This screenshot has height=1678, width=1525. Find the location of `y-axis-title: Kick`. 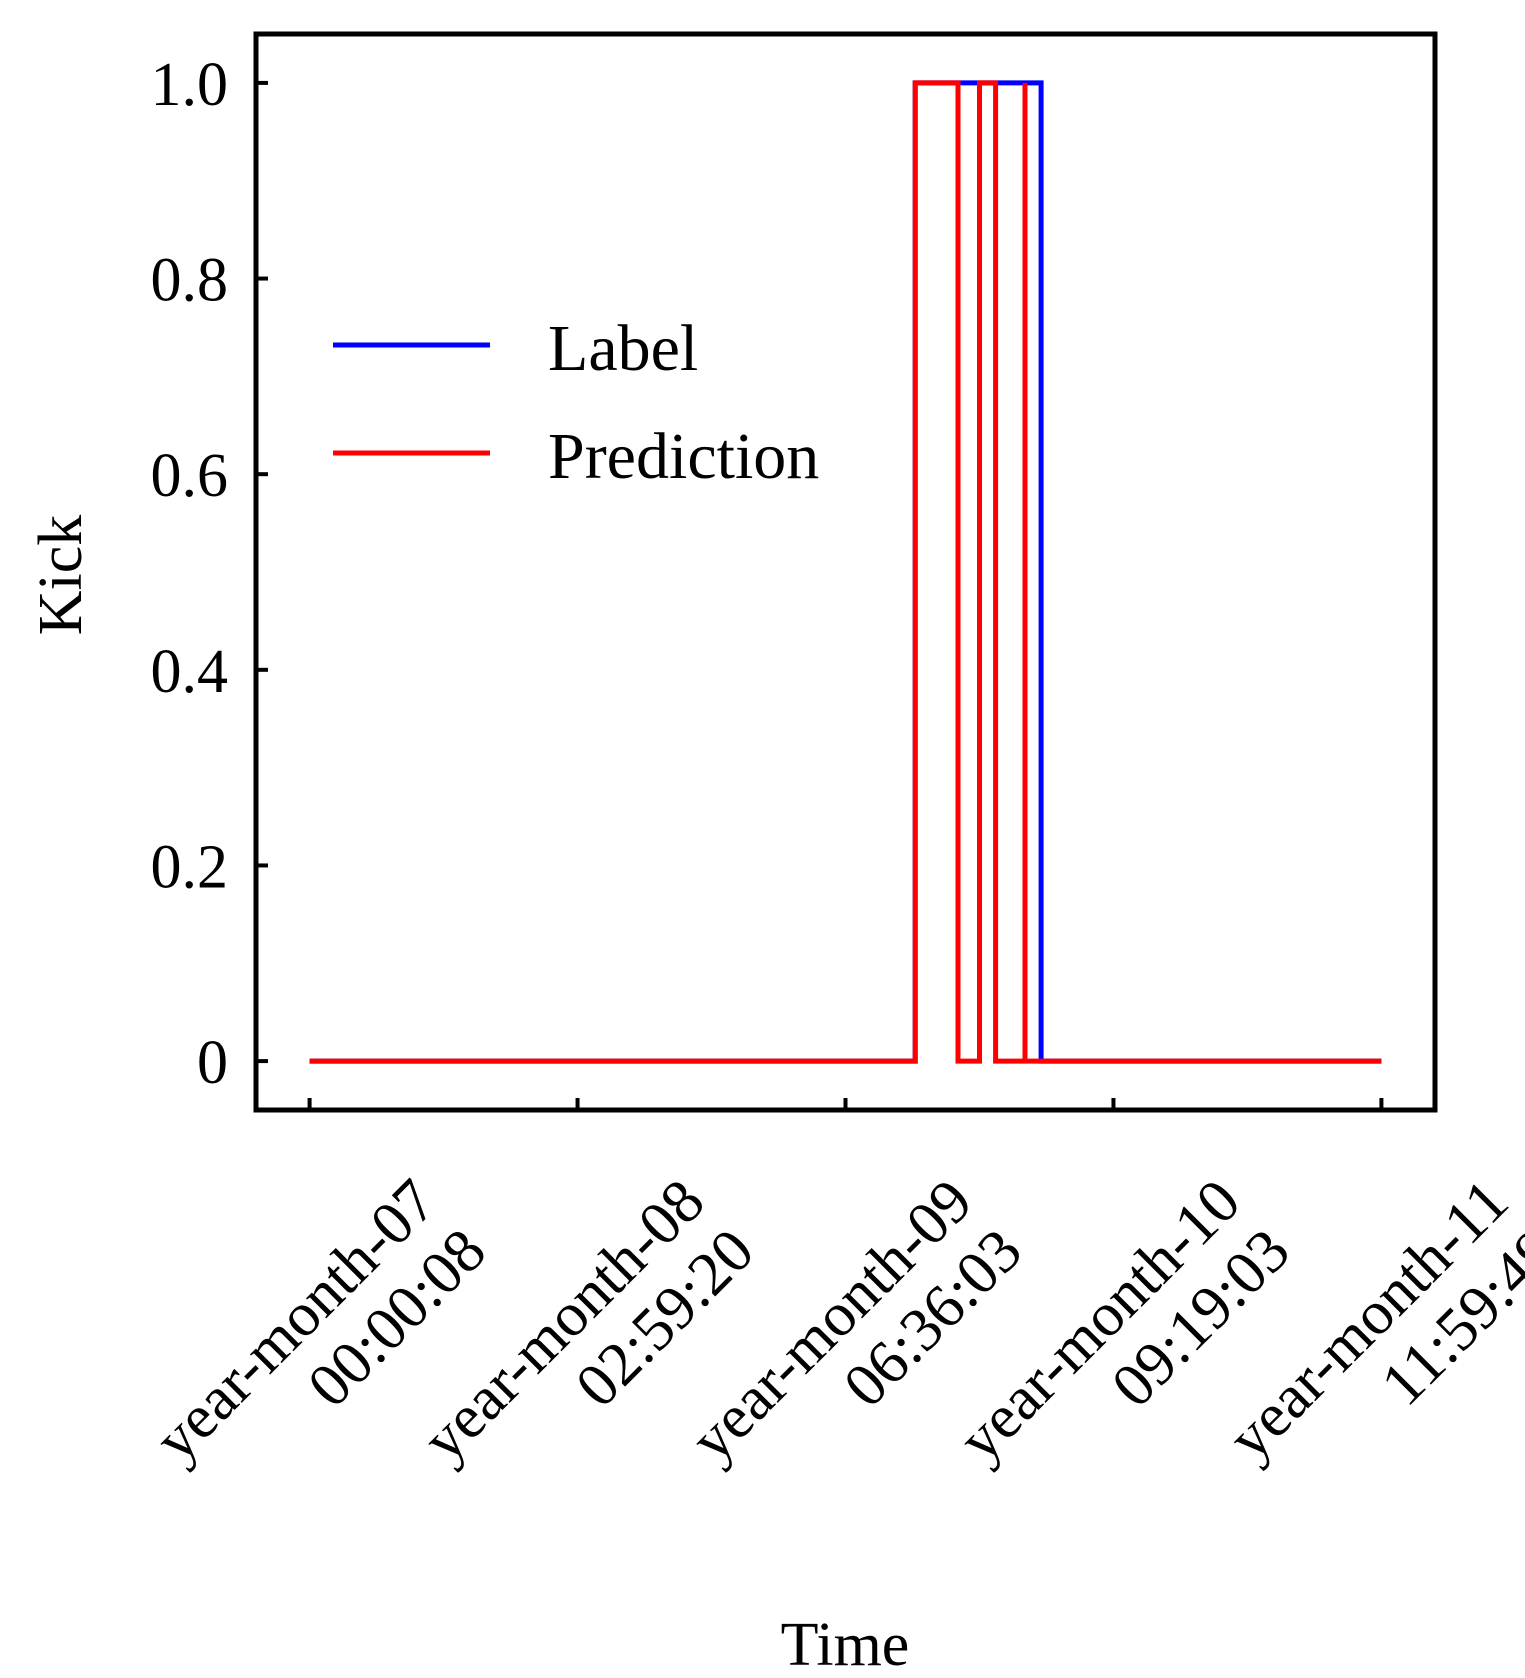

y-axis-title: Kick is located at coordinates (61, 575).